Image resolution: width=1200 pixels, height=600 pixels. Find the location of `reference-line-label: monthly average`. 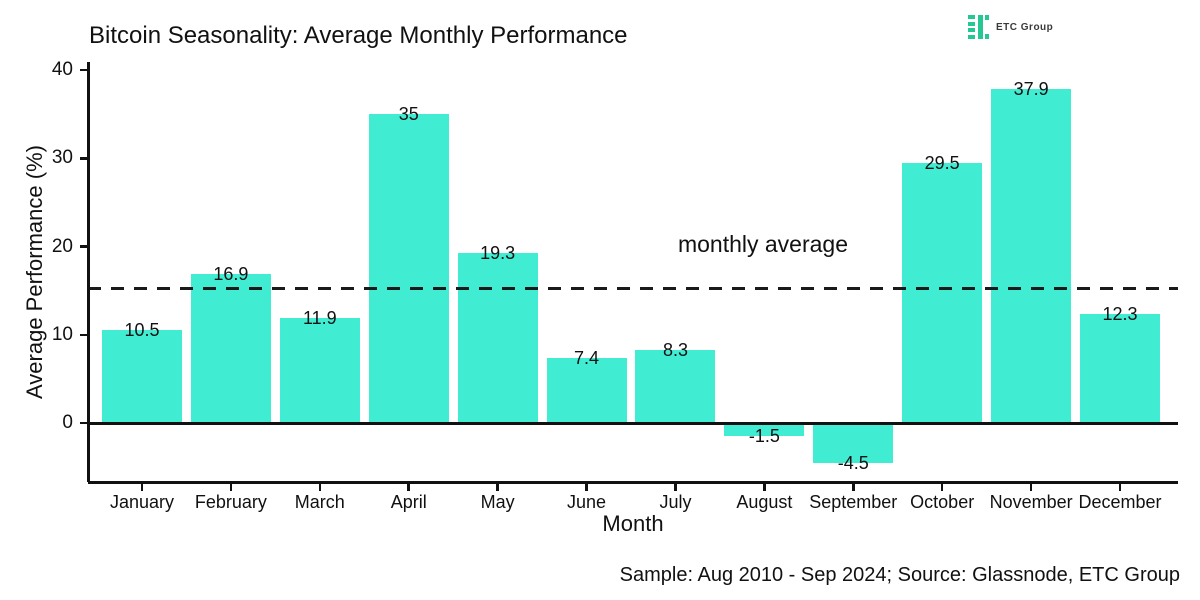

reference-line-label: monthly average is located at coordinates (763, 244).